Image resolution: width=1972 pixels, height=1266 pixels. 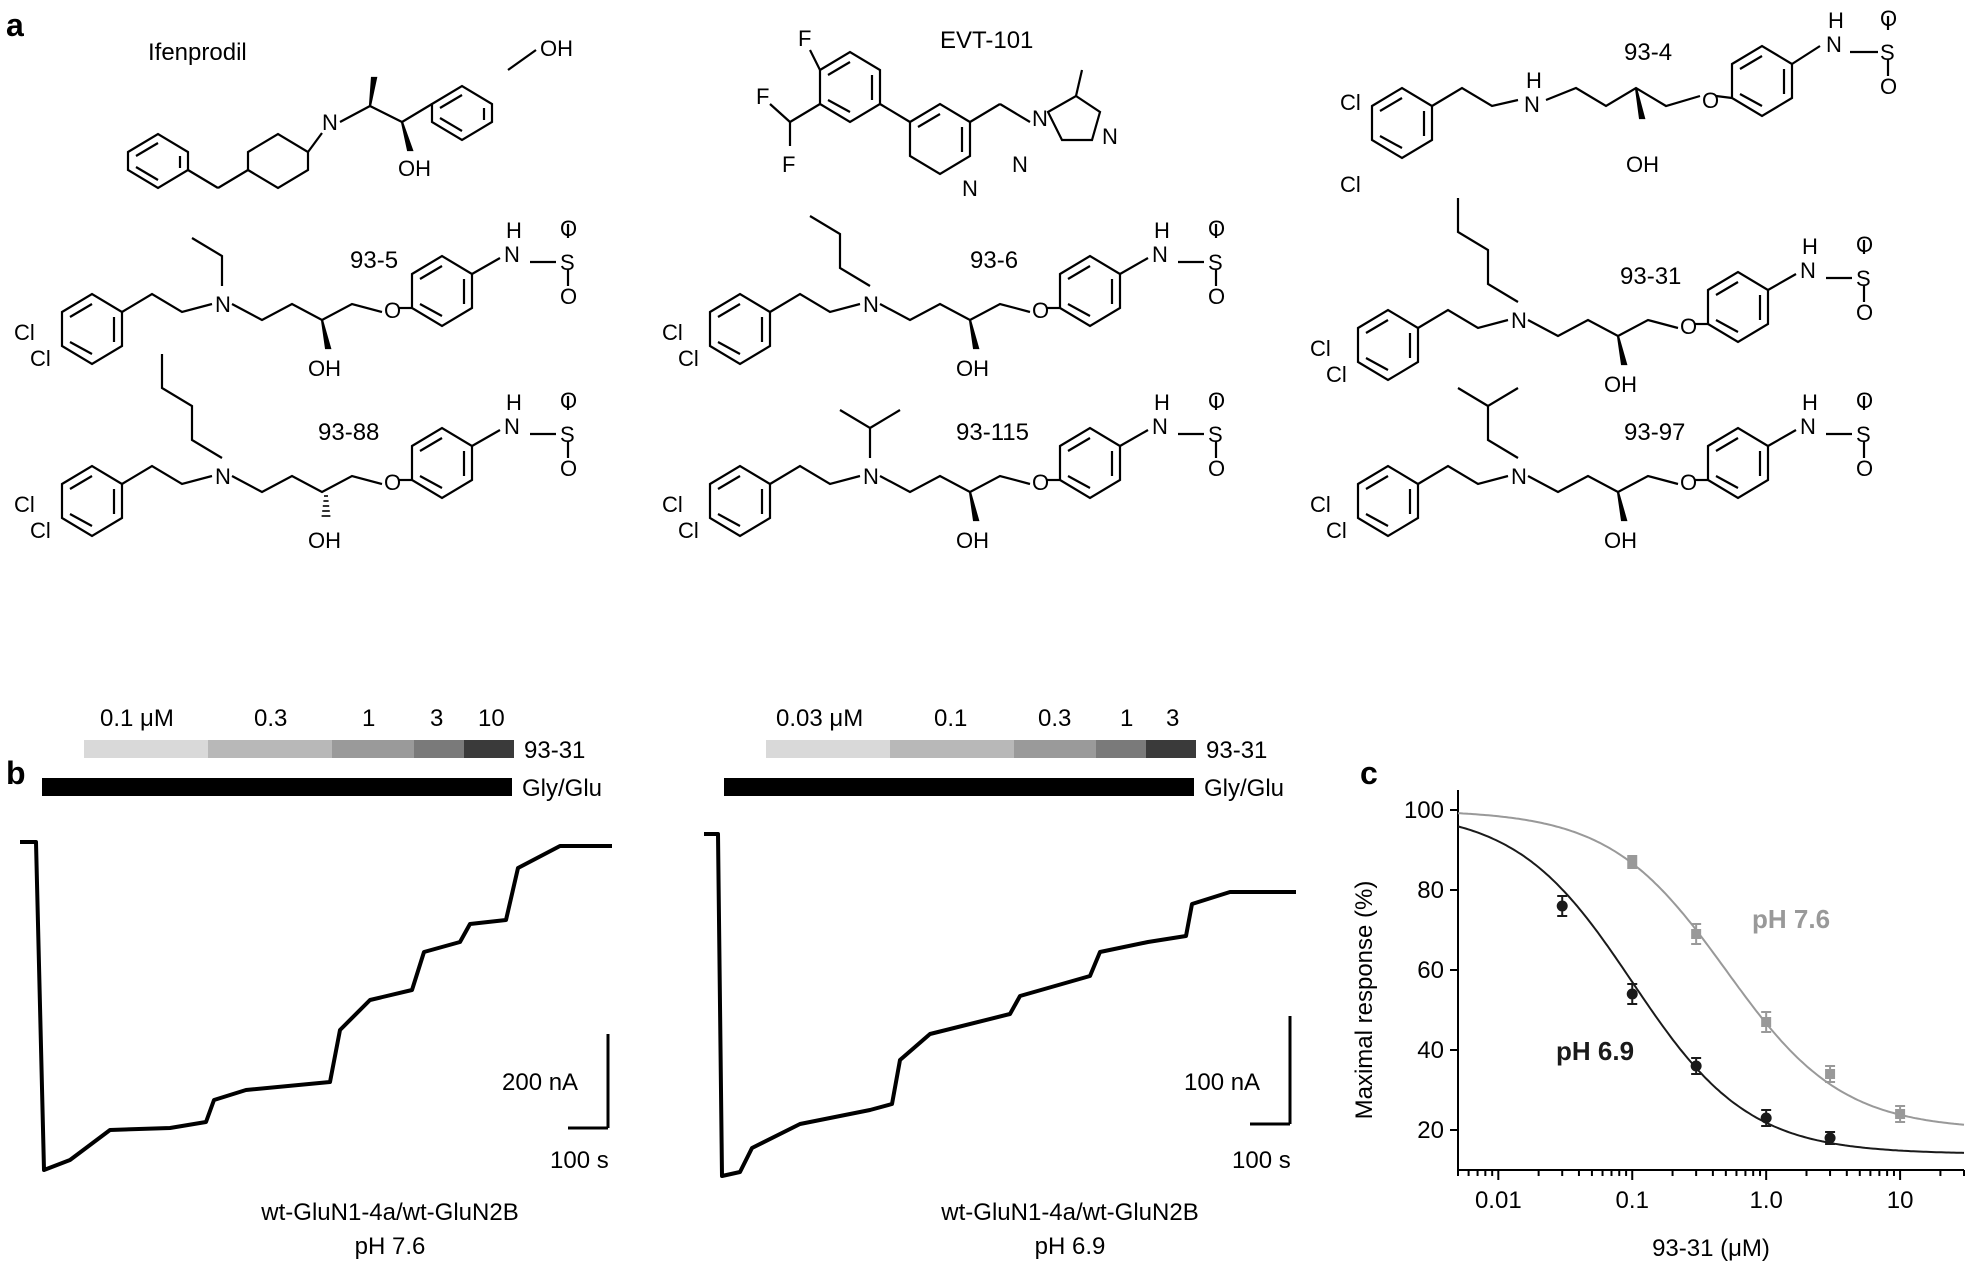 I want to click on compound-name: 93-5, so click(x=374, y=260).